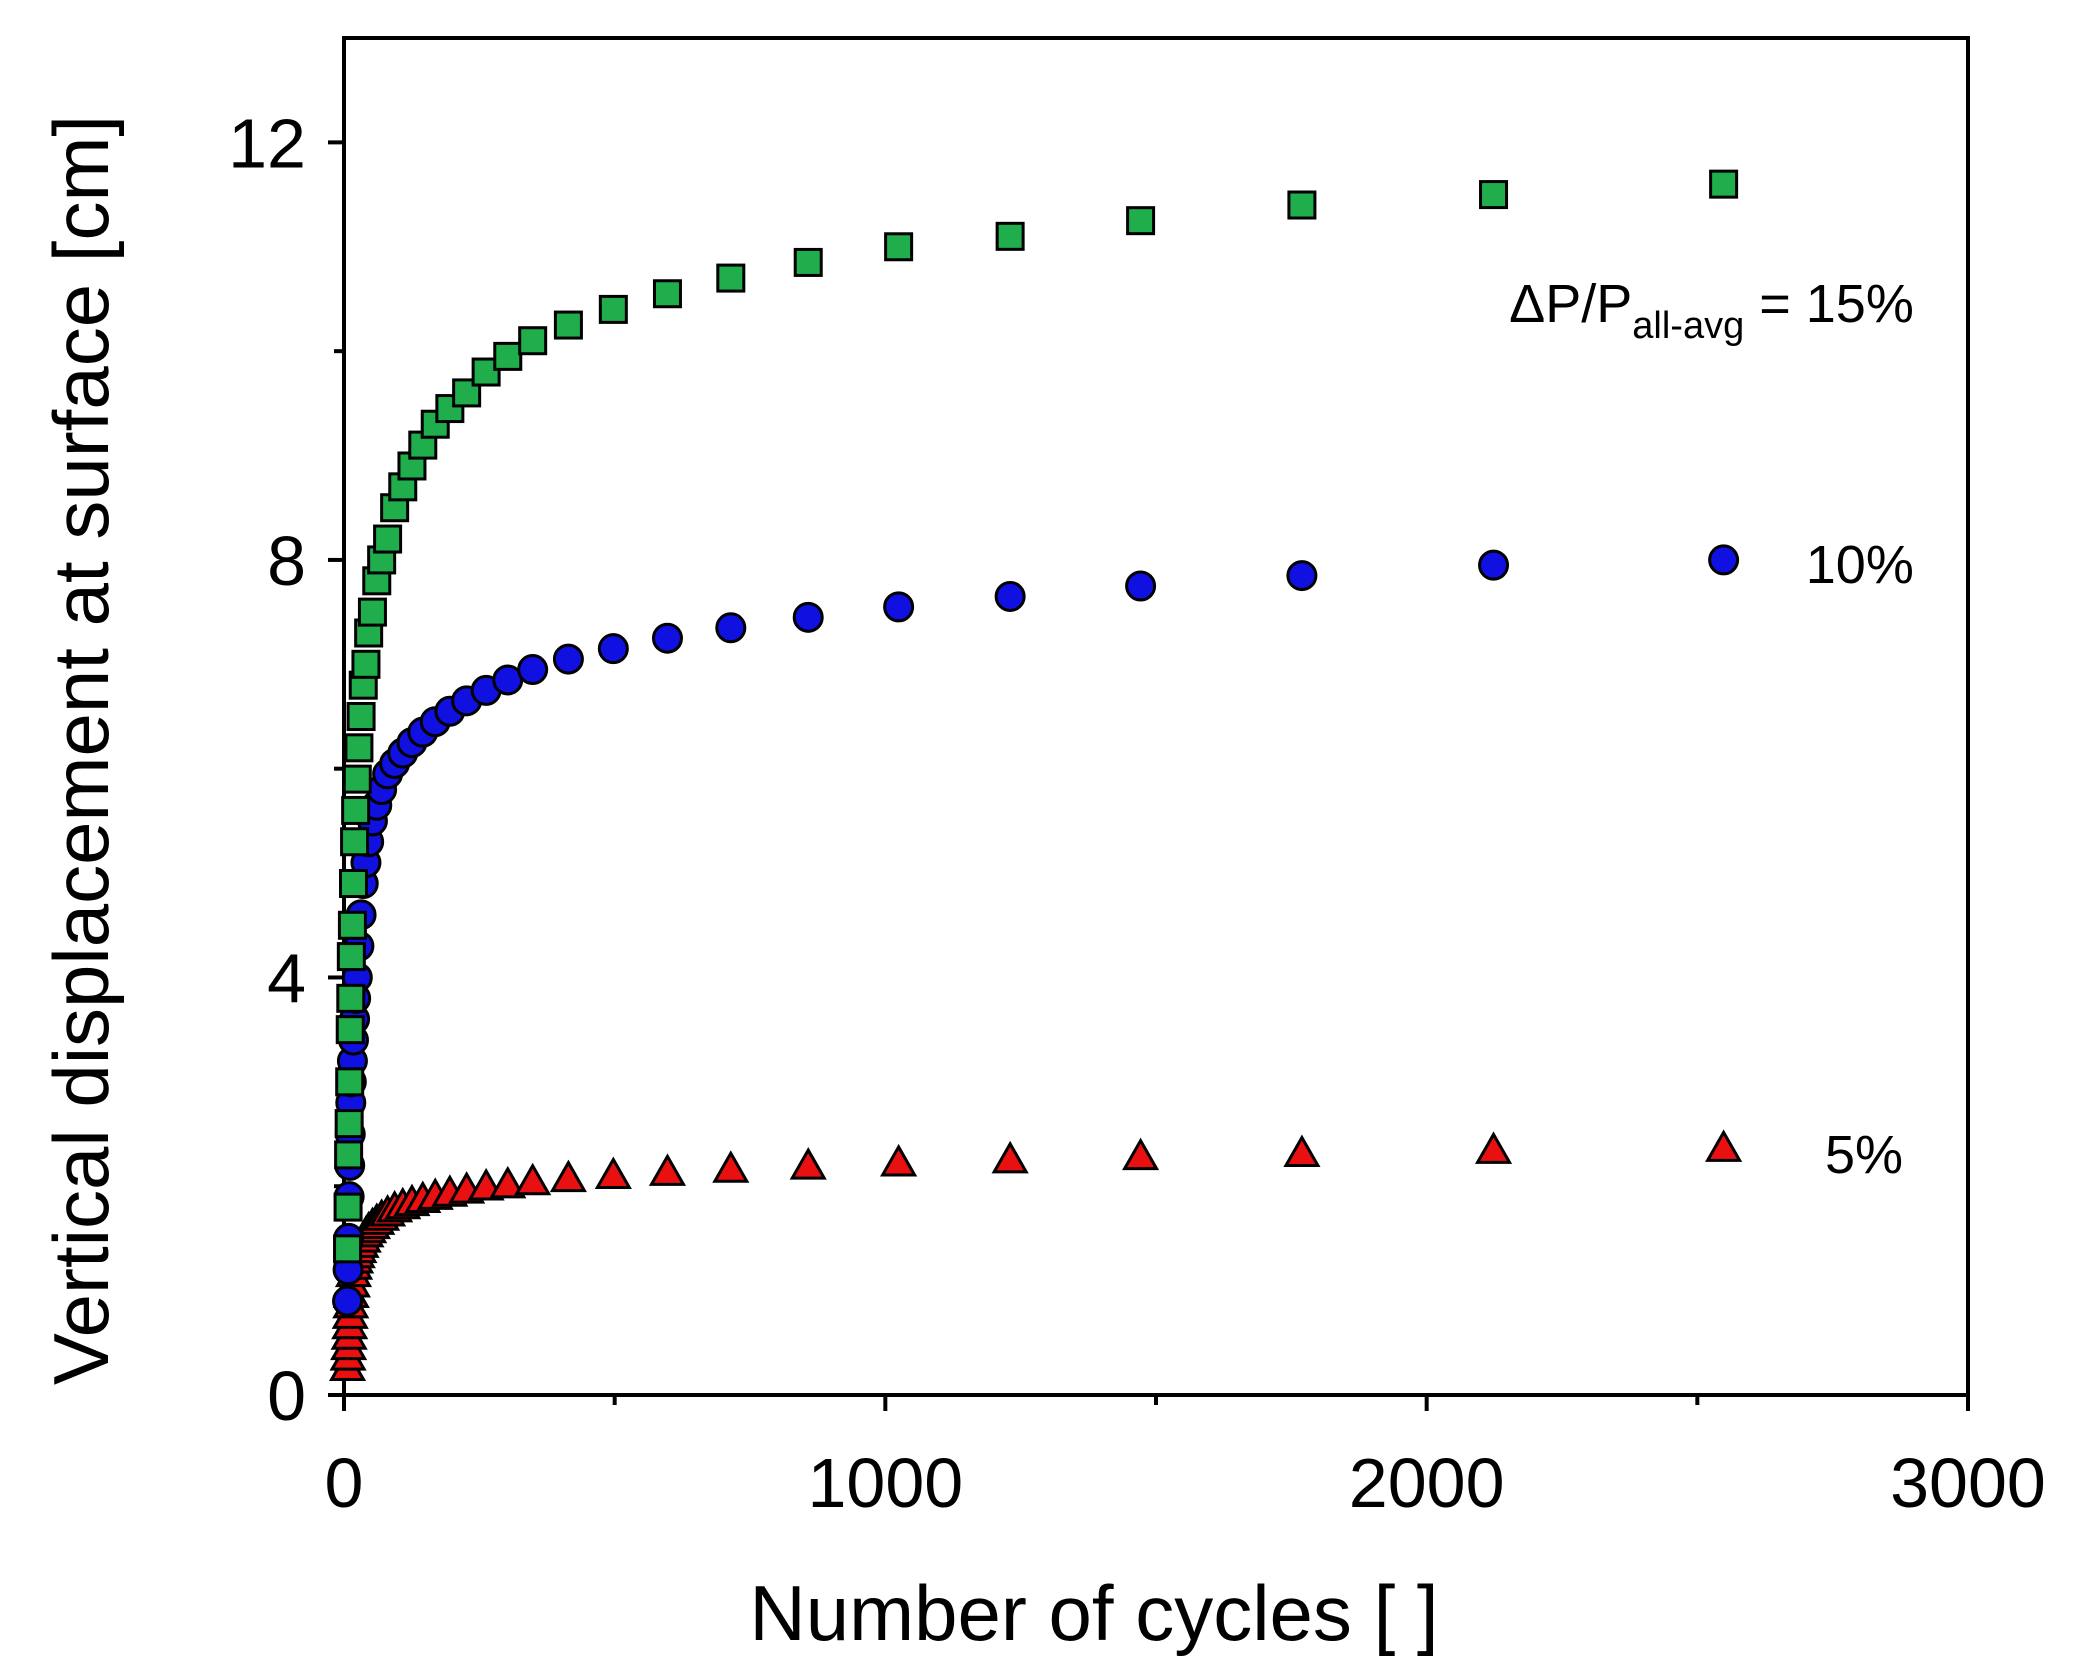  I want to click on y-axis: 0 4 8 12, so click(286, 769).